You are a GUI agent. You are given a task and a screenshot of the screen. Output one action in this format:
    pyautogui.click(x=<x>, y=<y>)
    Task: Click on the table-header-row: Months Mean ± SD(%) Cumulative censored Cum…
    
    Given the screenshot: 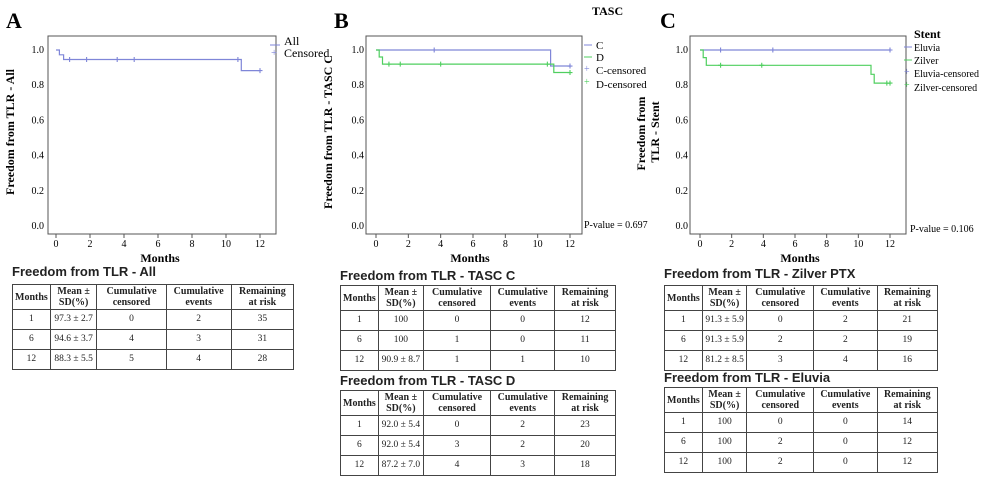 What is the action you would take?
    pyautogui.click(x=153, y=297)
    